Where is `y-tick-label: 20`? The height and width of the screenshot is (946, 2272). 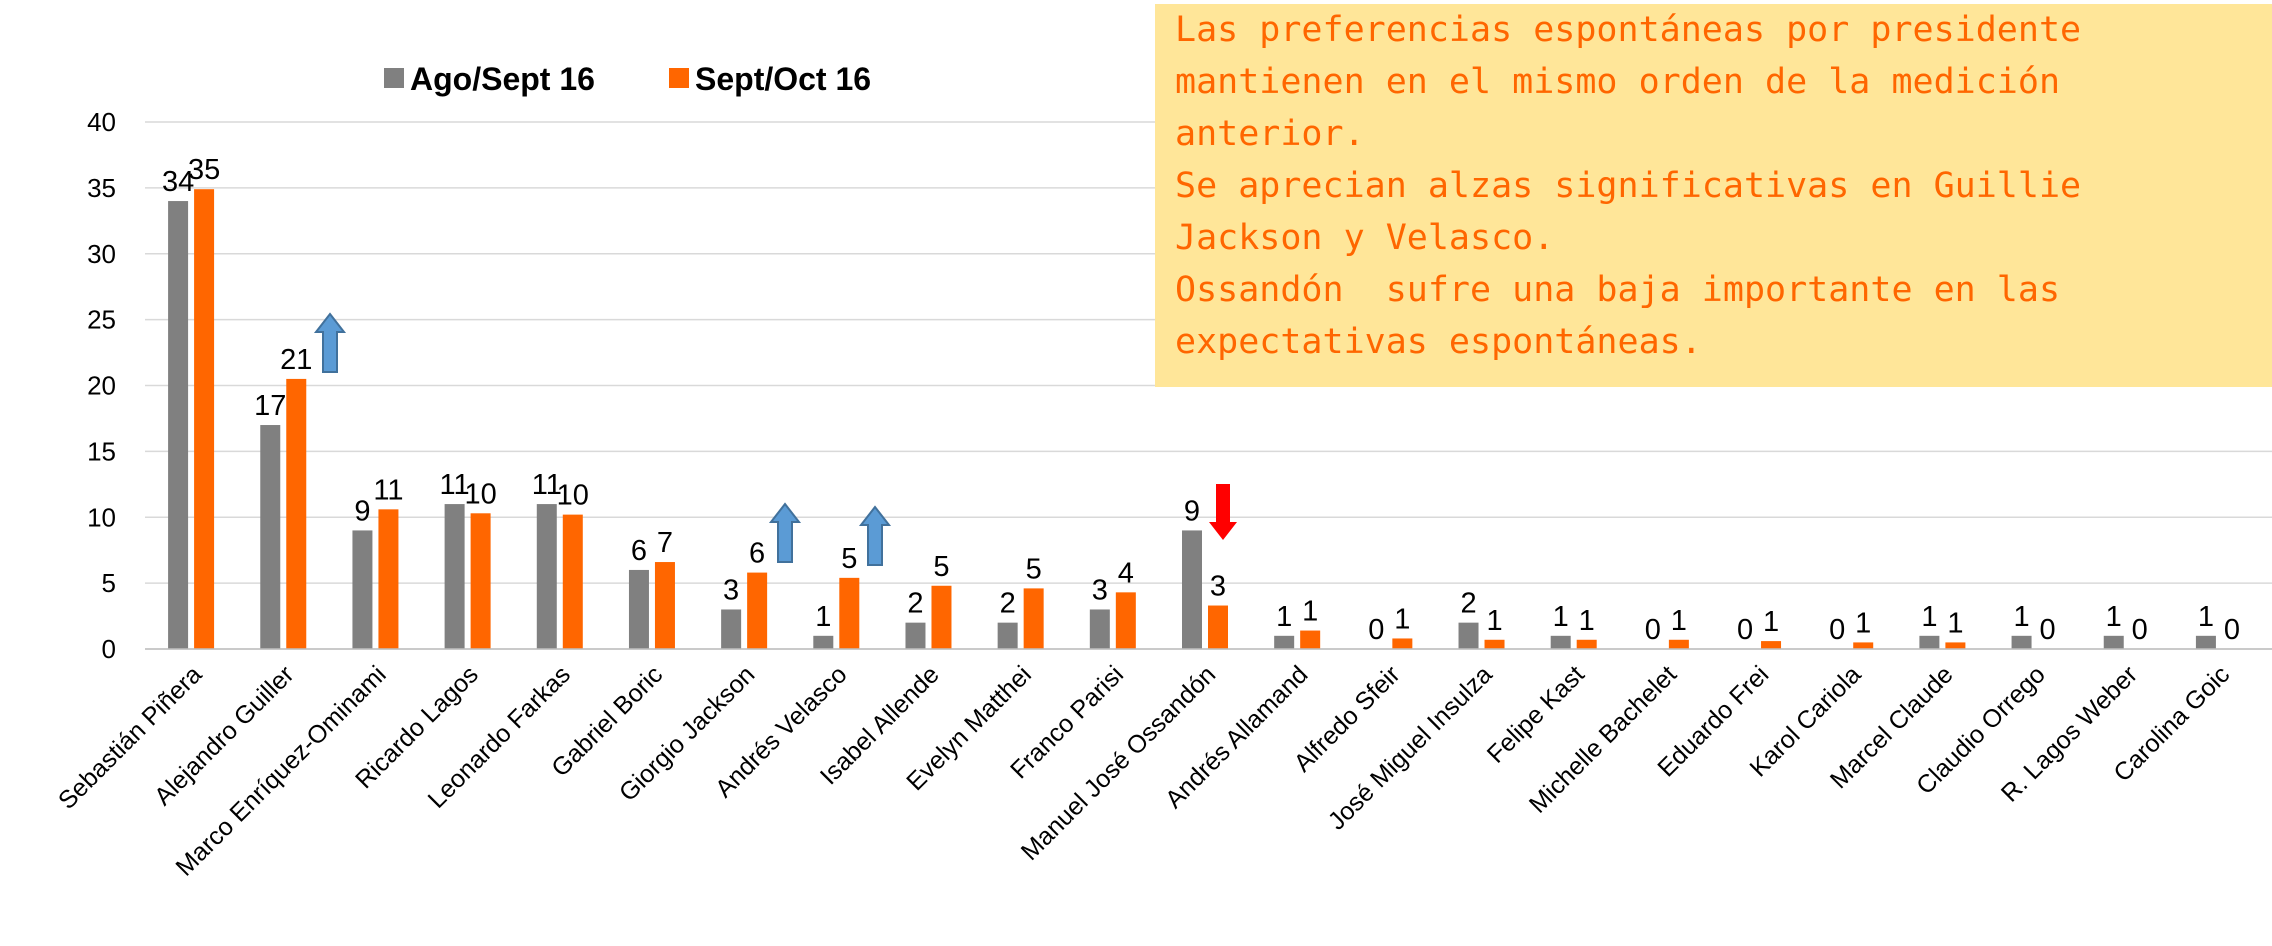
y-tick-label: 20 is located at coordinates (101, 386).